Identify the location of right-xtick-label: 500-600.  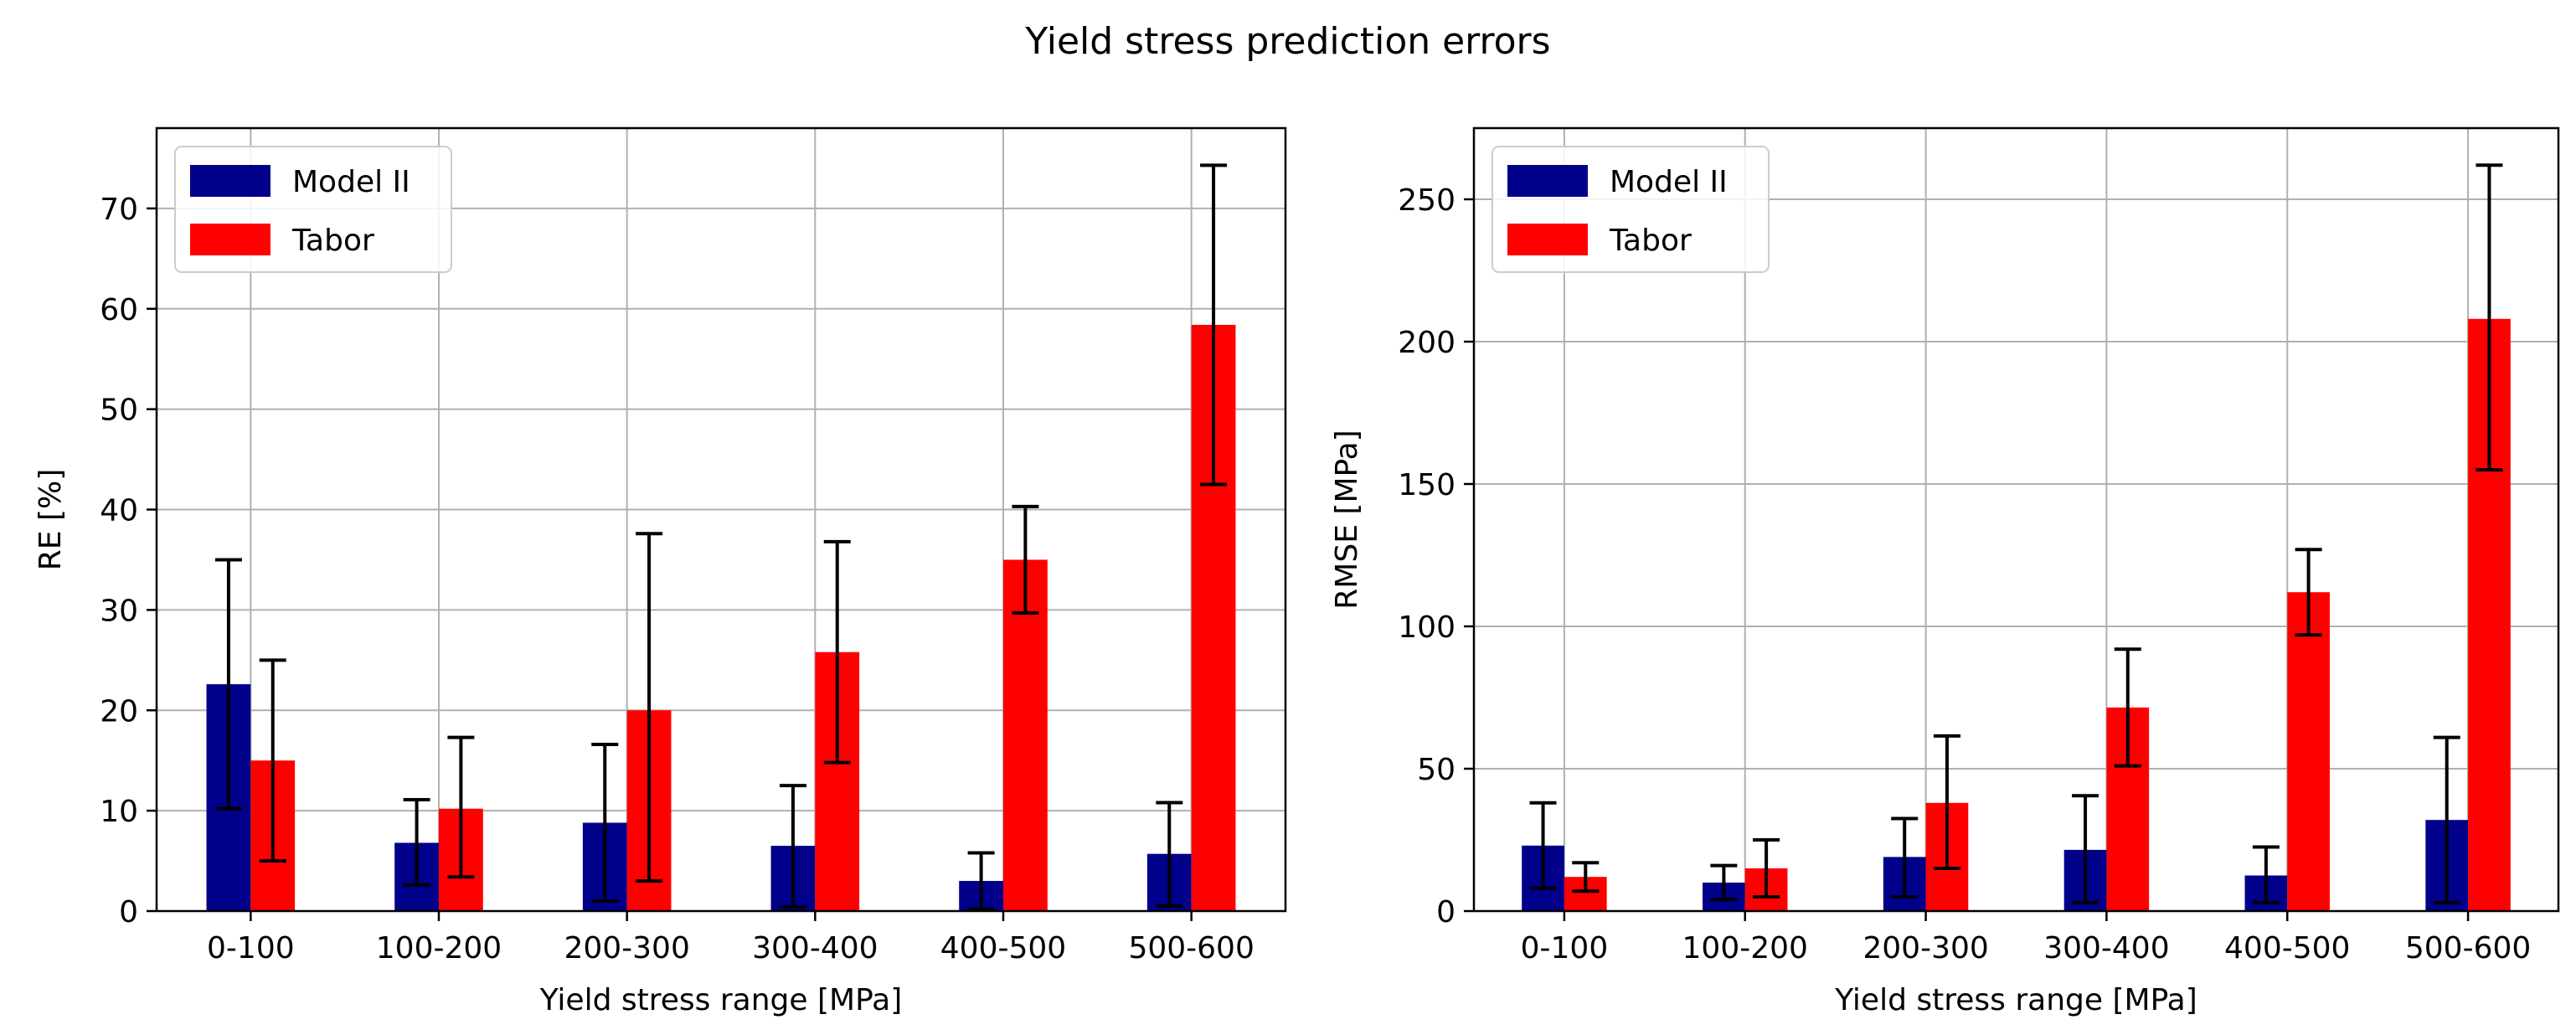
(2468, 948).